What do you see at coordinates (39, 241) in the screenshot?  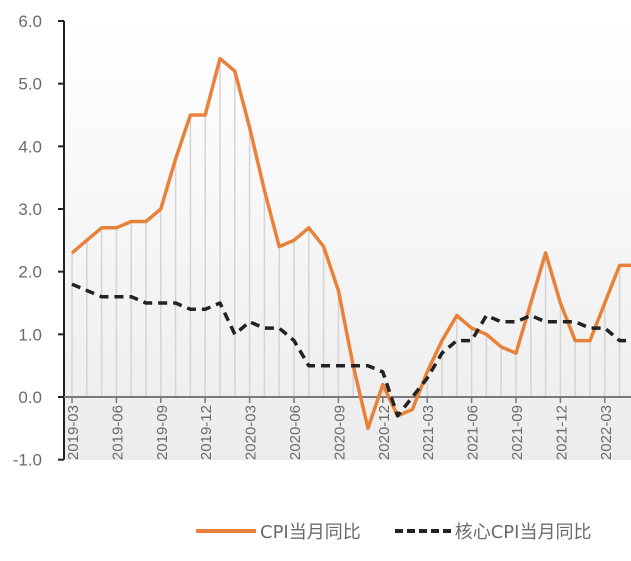 I see `y-axis: 6.0 5.0 4.0 3.0 2.0 1.0 0.0 -1.0` at bounding box center [39, 241].